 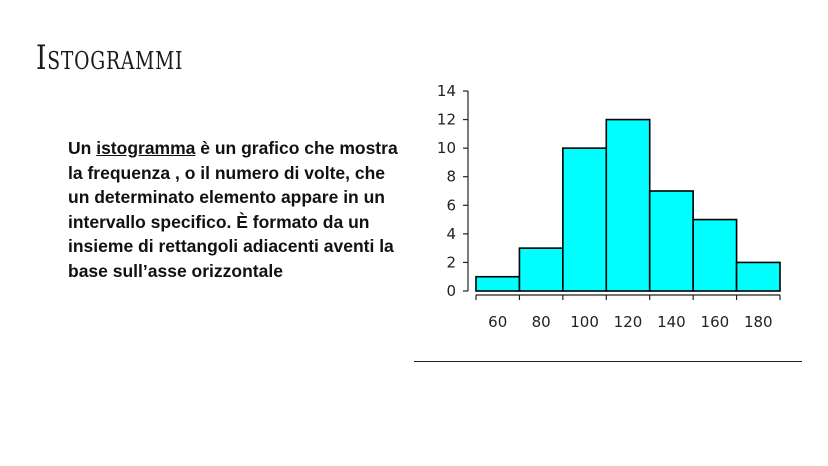 What do you see at coordinates (82, 148) in the screenshot?
I see `paragraph-intro: Un` at bounding box center [82, 148].